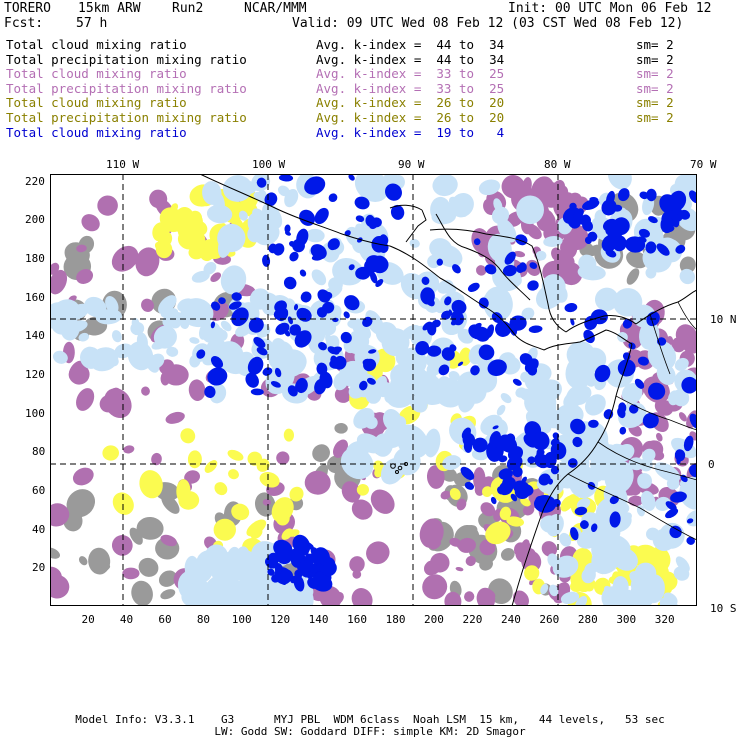 This screenshot has width=740, height=740. Describe the element at coordinates (723, 319) in the screenshot. I see `lat-label-10n: 10 N` at that location.